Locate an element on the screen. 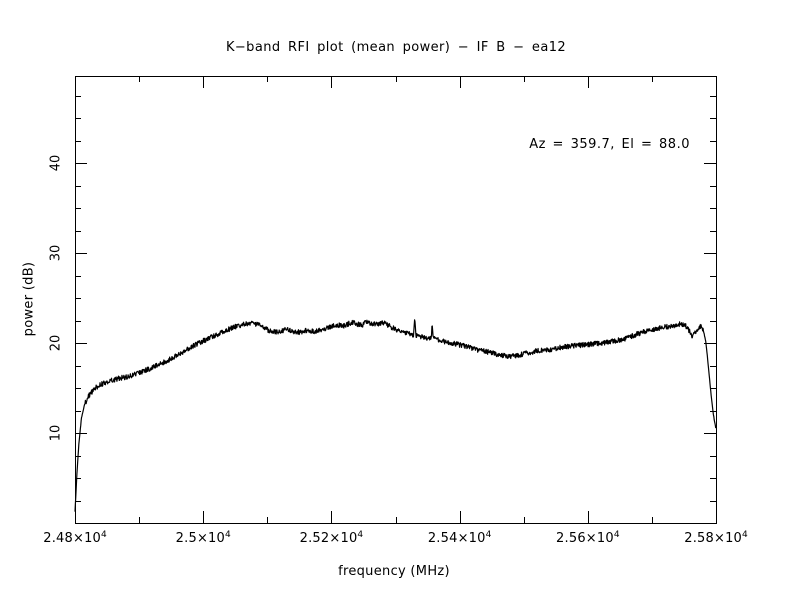 This screenshot has height=612, width=792. pointing-annotation: Az = 359.7, El = 88.0 is located at coordinates (609, 144).